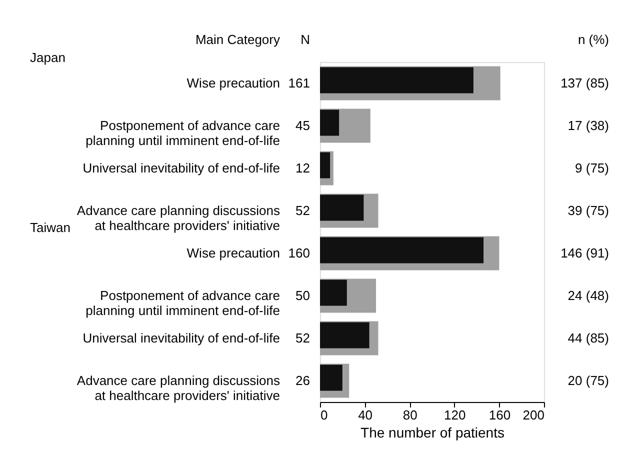 The image size is (622, 472). I want to click on x-tick-label: 0, so click(324, 415).